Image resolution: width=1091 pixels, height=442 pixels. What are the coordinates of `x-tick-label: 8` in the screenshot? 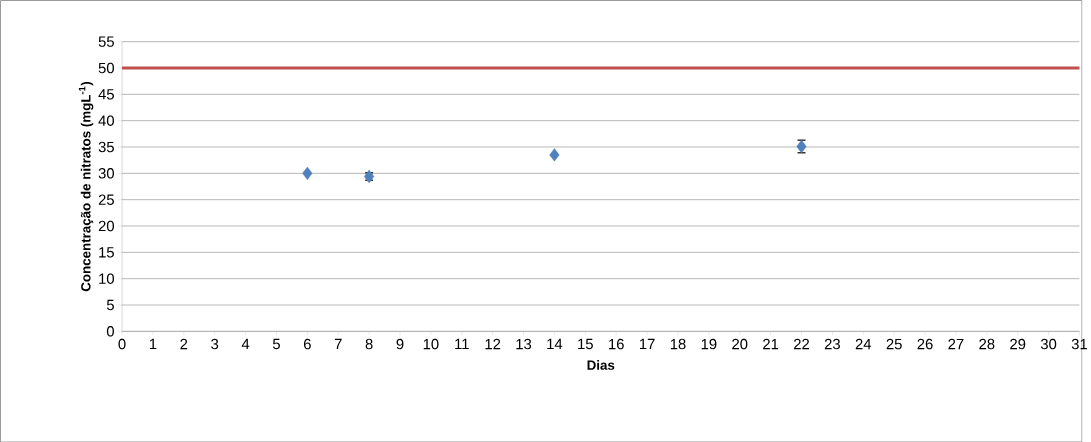 It's located at (369, 344).